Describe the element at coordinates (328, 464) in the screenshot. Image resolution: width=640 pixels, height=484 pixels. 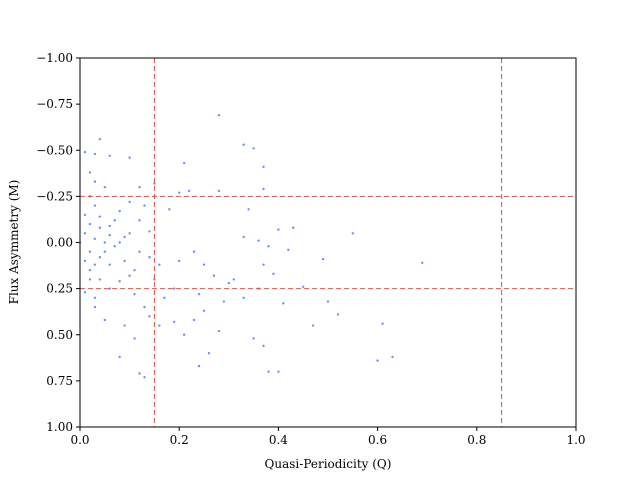
I see `x-axis-label: Quasi-Periodicity (Q)` at that location.